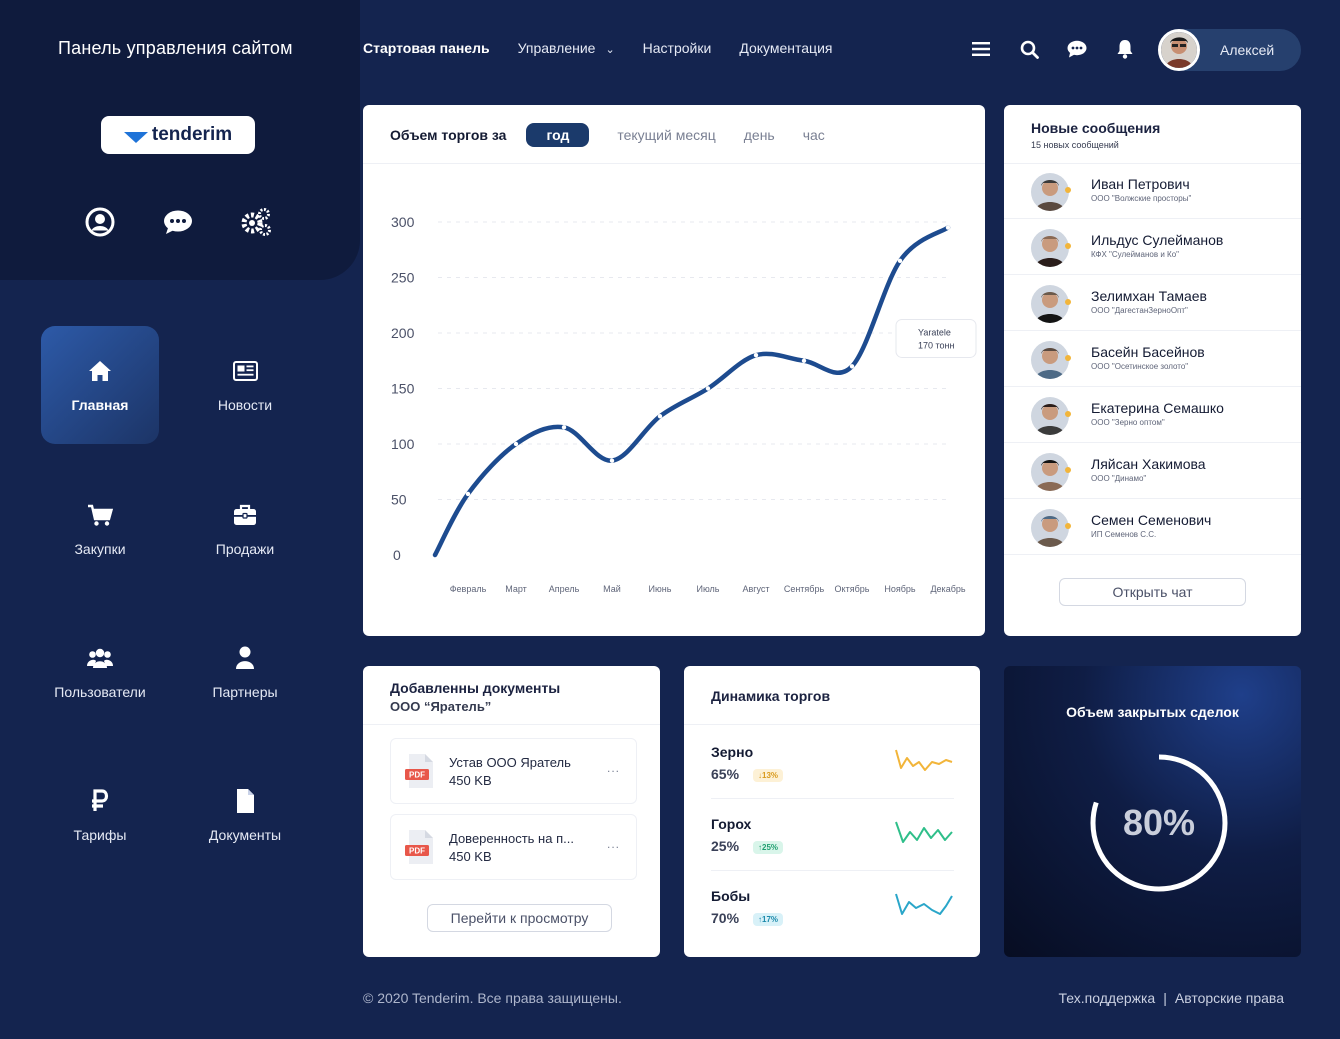 The image size is (1340, 1039). I want to click on dynamics-item: Зерно 65% ↓13%, so click(832, 768).